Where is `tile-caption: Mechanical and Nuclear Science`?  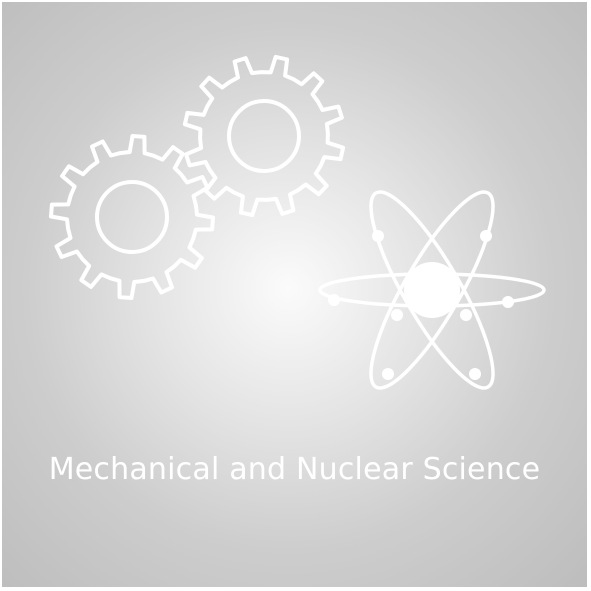 tile-caption: Mechanical and Nuclear Science is located at coordinates (294, 469).